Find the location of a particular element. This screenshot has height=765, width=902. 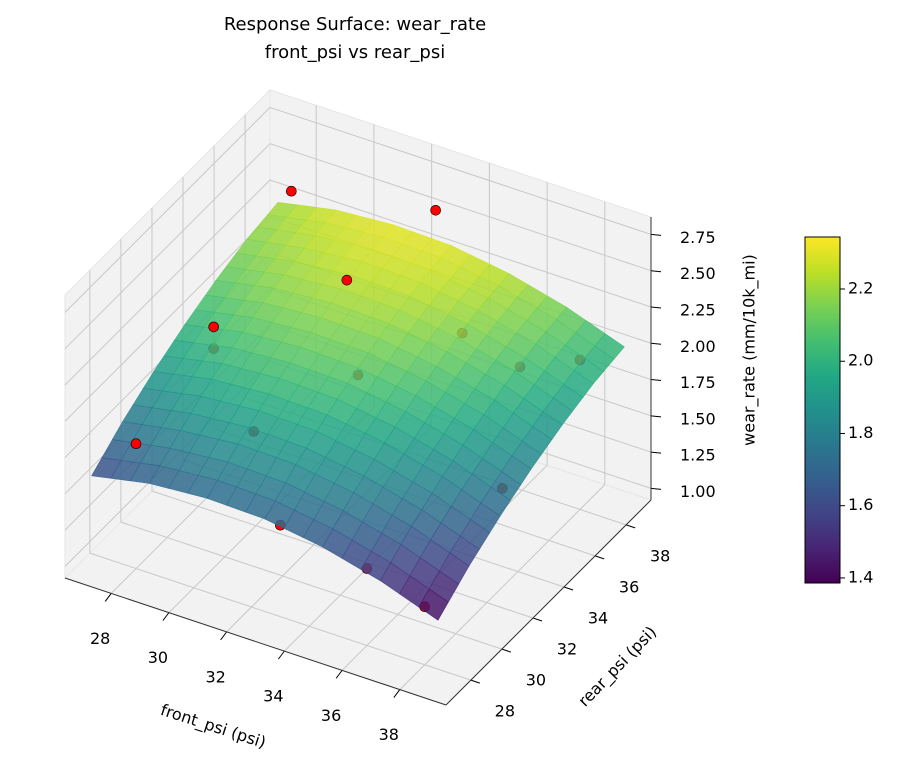

x-tick-label: 36 is located at coordinates (331, 715).